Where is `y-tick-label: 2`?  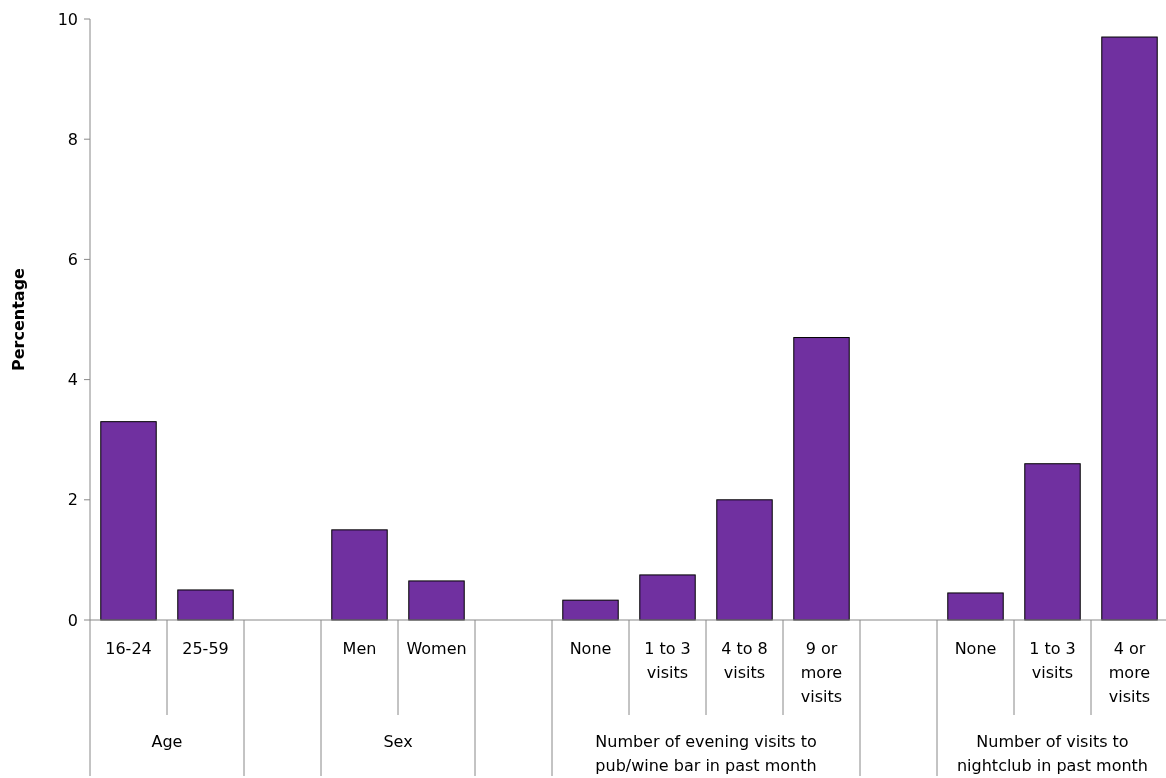
y-tick-label: 2 is located at coordinates (72, 500).